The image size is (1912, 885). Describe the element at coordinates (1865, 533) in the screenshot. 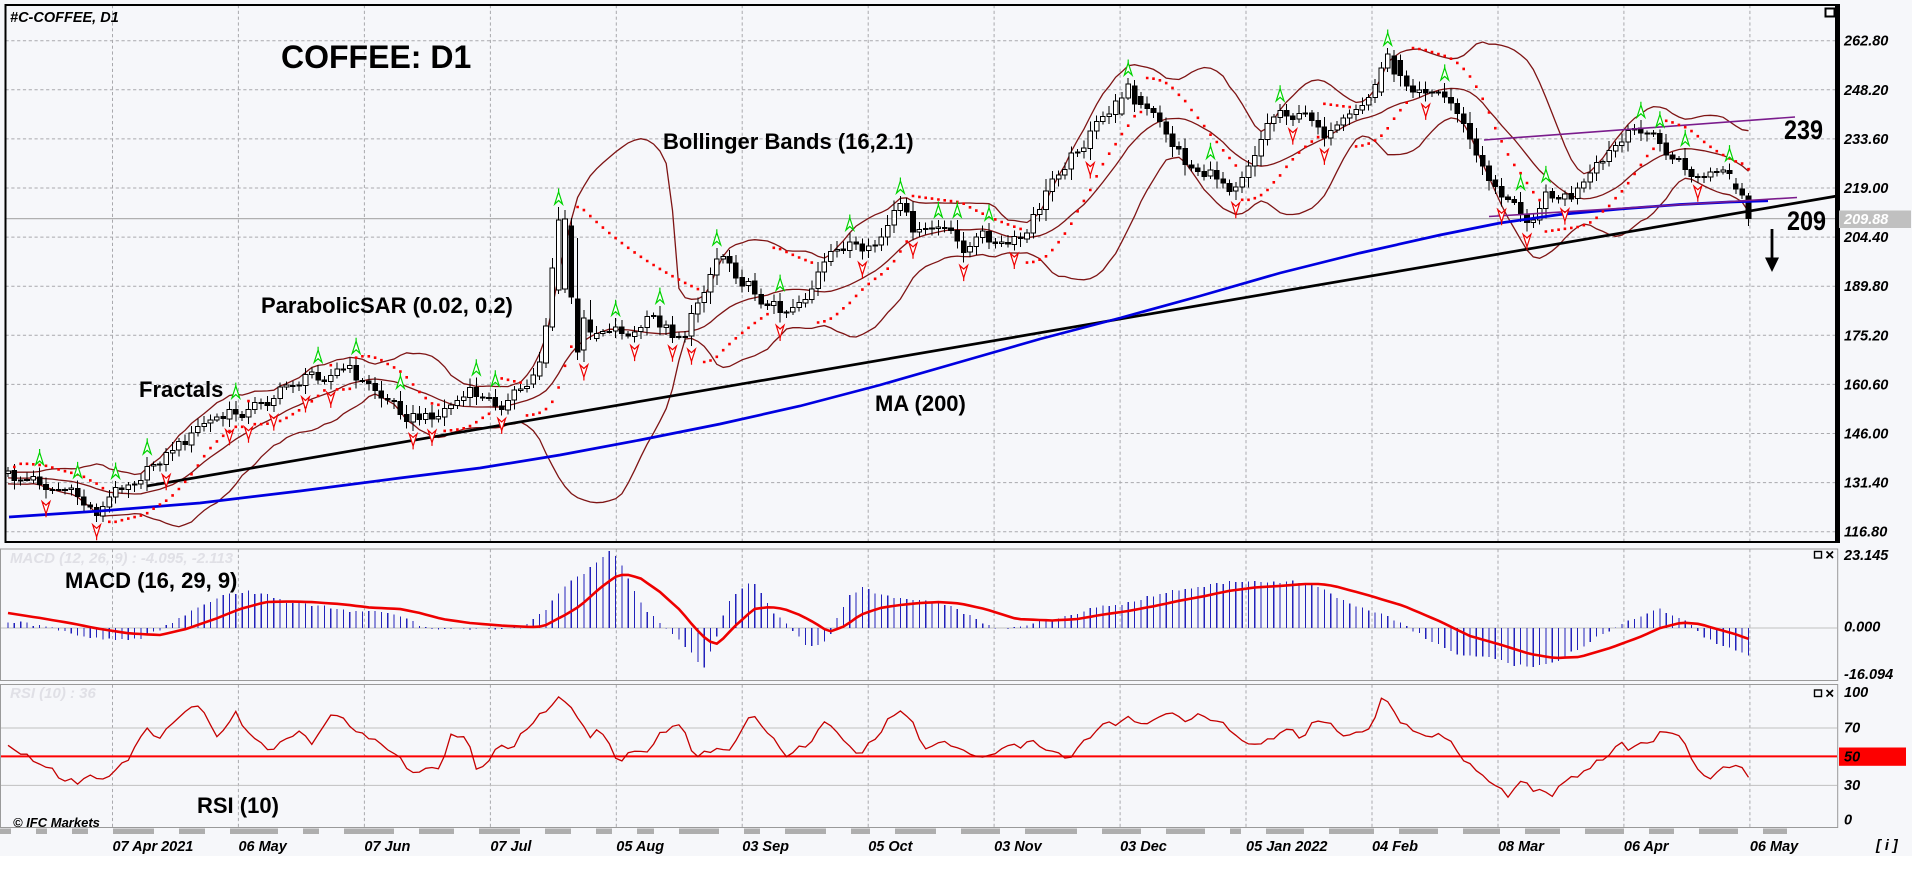

I see `svg-text: 116.80` at that location.